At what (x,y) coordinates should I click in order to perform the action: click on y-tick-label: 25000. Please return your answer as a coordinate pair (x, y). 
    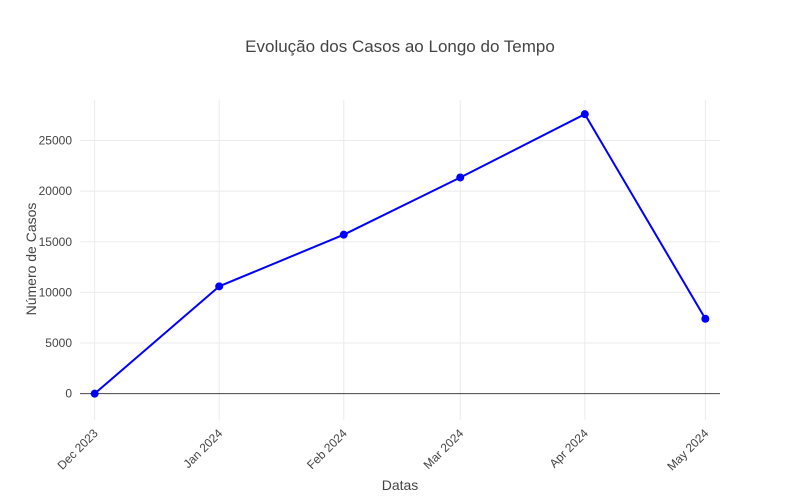
    Looking at the image, I should click on (56, 141).